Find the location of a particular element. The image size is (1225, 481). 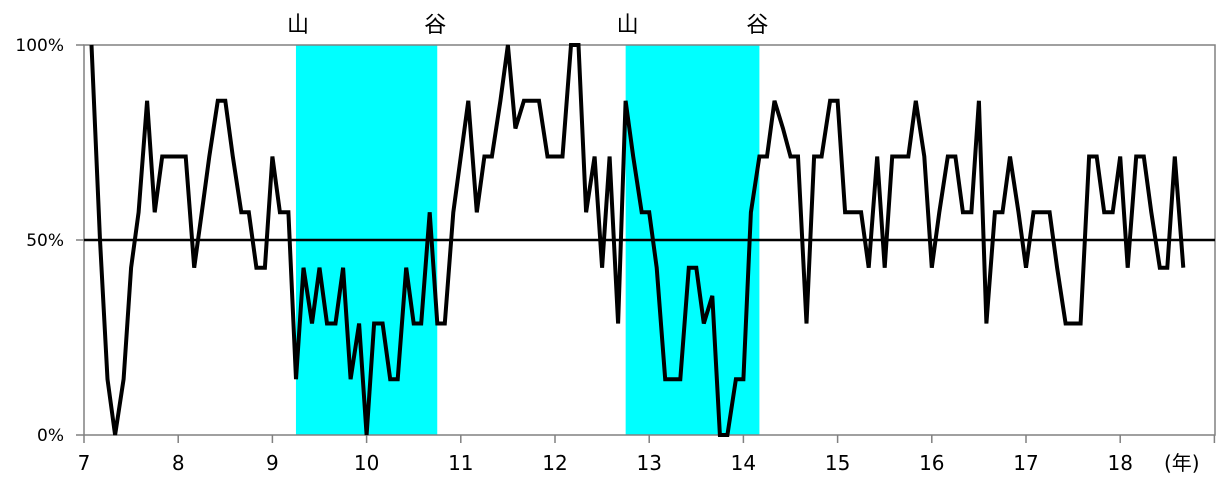

peak-label-1: 山 is located at coordinates (298, 25).